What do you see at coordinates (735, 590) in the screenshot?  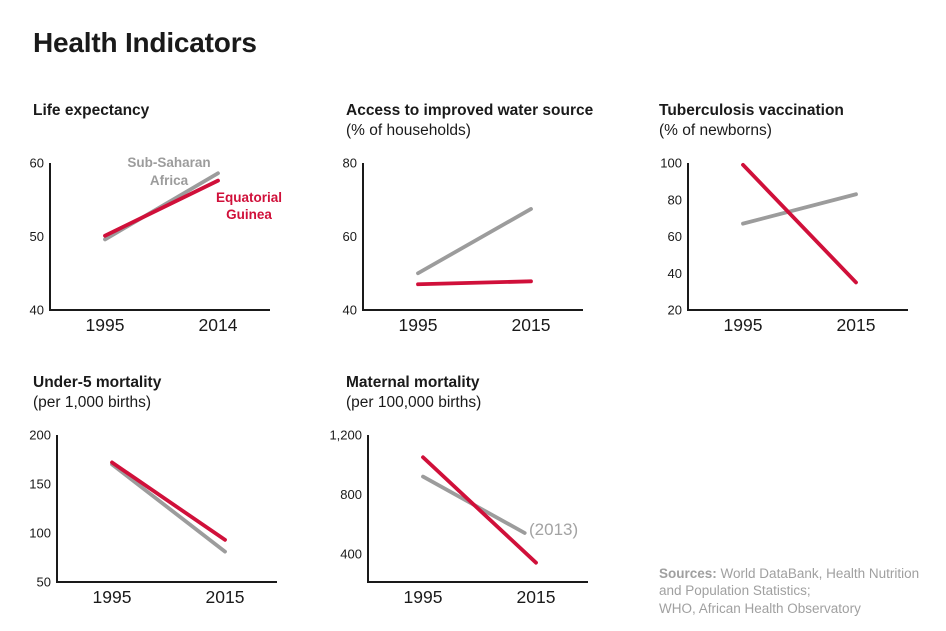 I see `sources-line-2: and Population Statistics;` at bounding box center [735, 590].